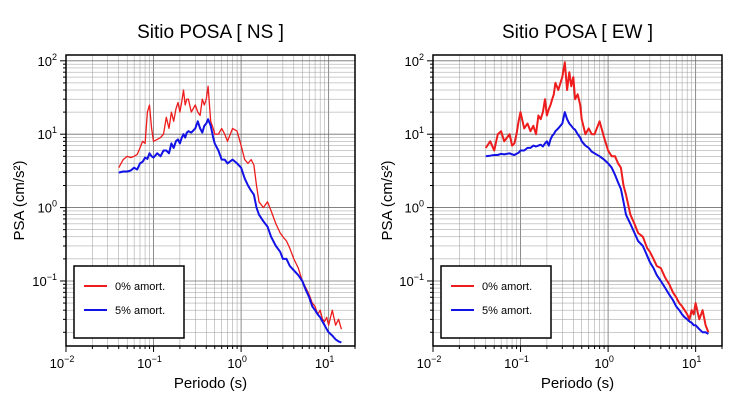 This screenshot has height=400, width=730. Describe the element at coordinates (210, 32) in the screenshot. I see `chart-title: Sitio POSA [ NS ]` at that location.